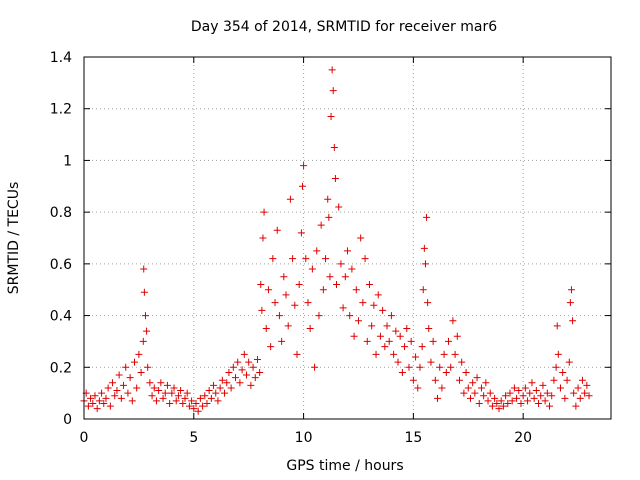  Describe the element at coordinates (67, 161) in the screenshot. I see `y-tick-label: 1` at that location.